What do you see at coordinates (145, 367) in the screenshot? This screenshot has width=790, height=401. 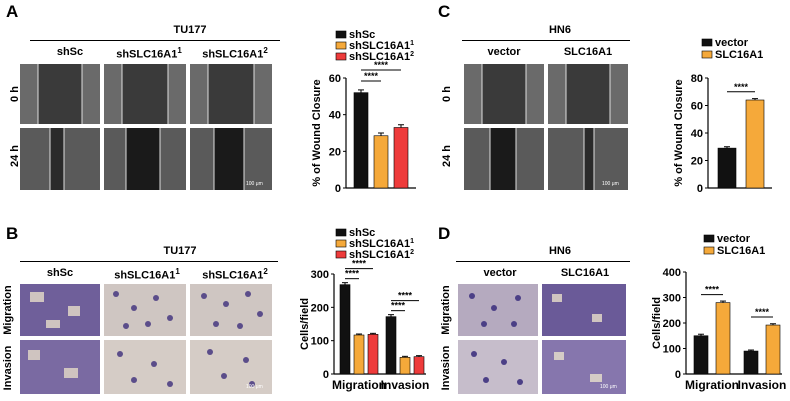 I see `panel-b-image-shslc1-invasion` at bounding box center [145, 367].